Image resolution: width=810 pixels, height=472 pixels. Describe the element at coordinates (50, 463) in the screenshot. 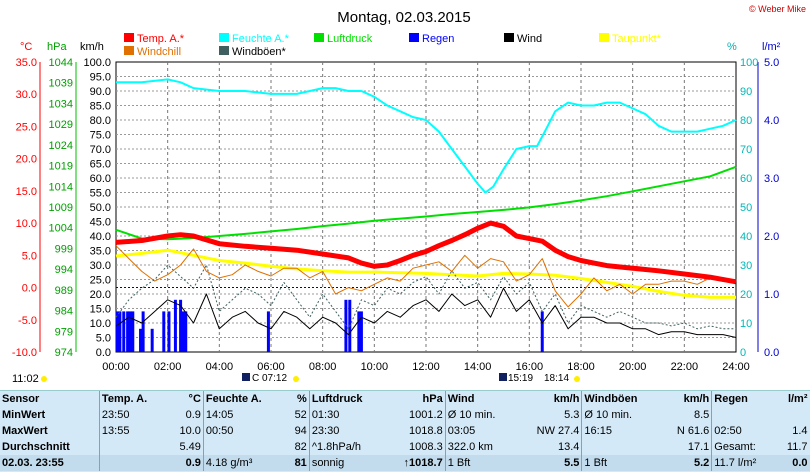

I see `stats-row-label: 02.03. 23:55` at that location.